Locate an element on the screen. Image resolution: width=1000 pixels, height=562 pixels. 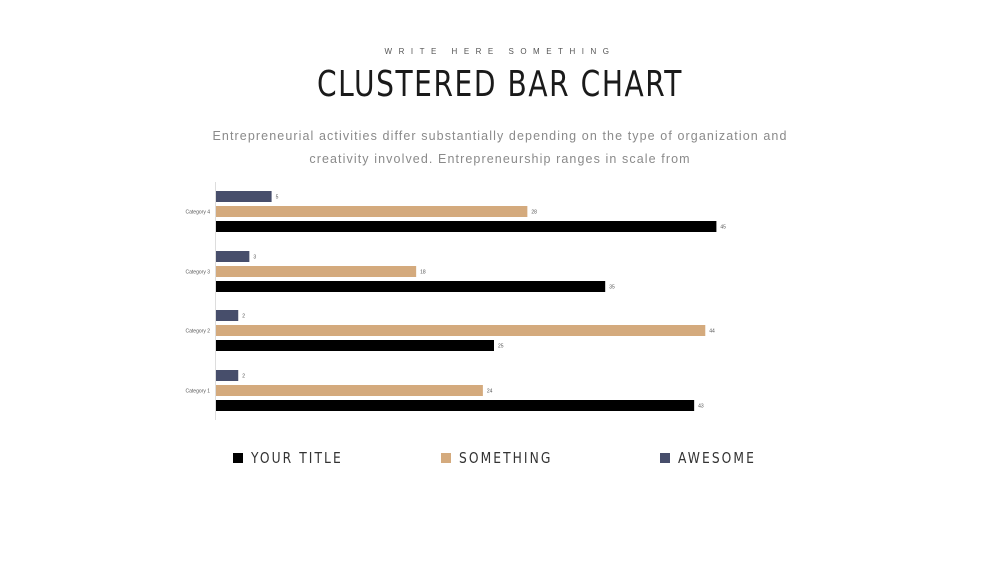
legend-item-something: SOMETHING is located at coordinates (507, 458).